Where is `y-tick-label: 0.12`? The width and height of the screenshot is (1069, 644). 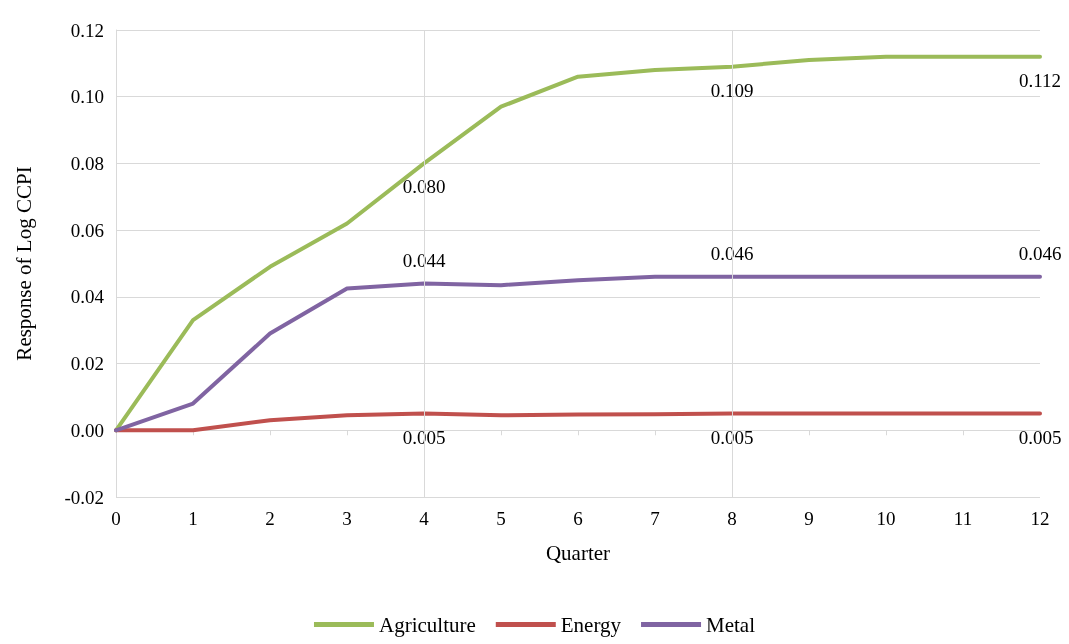 y-tick-label: 0.12 is located at coordinates (87, 30).